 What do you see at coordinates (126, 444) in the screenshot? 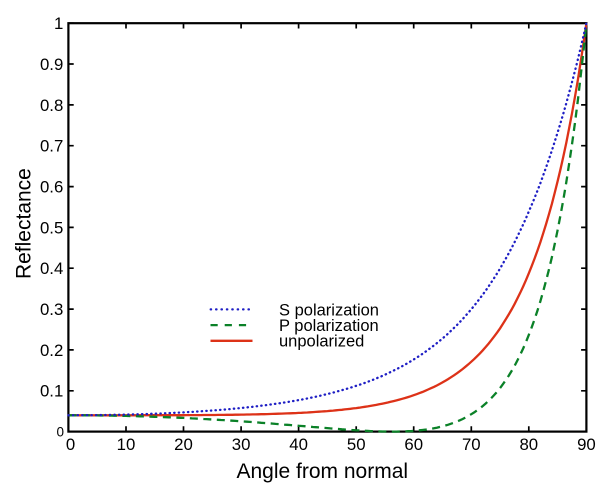
I see `svg-text: 10` at bounding box center [126, 444].